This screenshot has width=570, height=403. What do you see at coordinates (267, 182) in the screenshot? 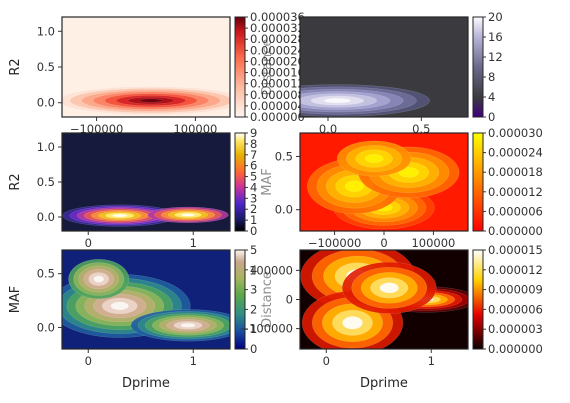
I see `colorbar-label: MAF` at bounding box center [267, 182].